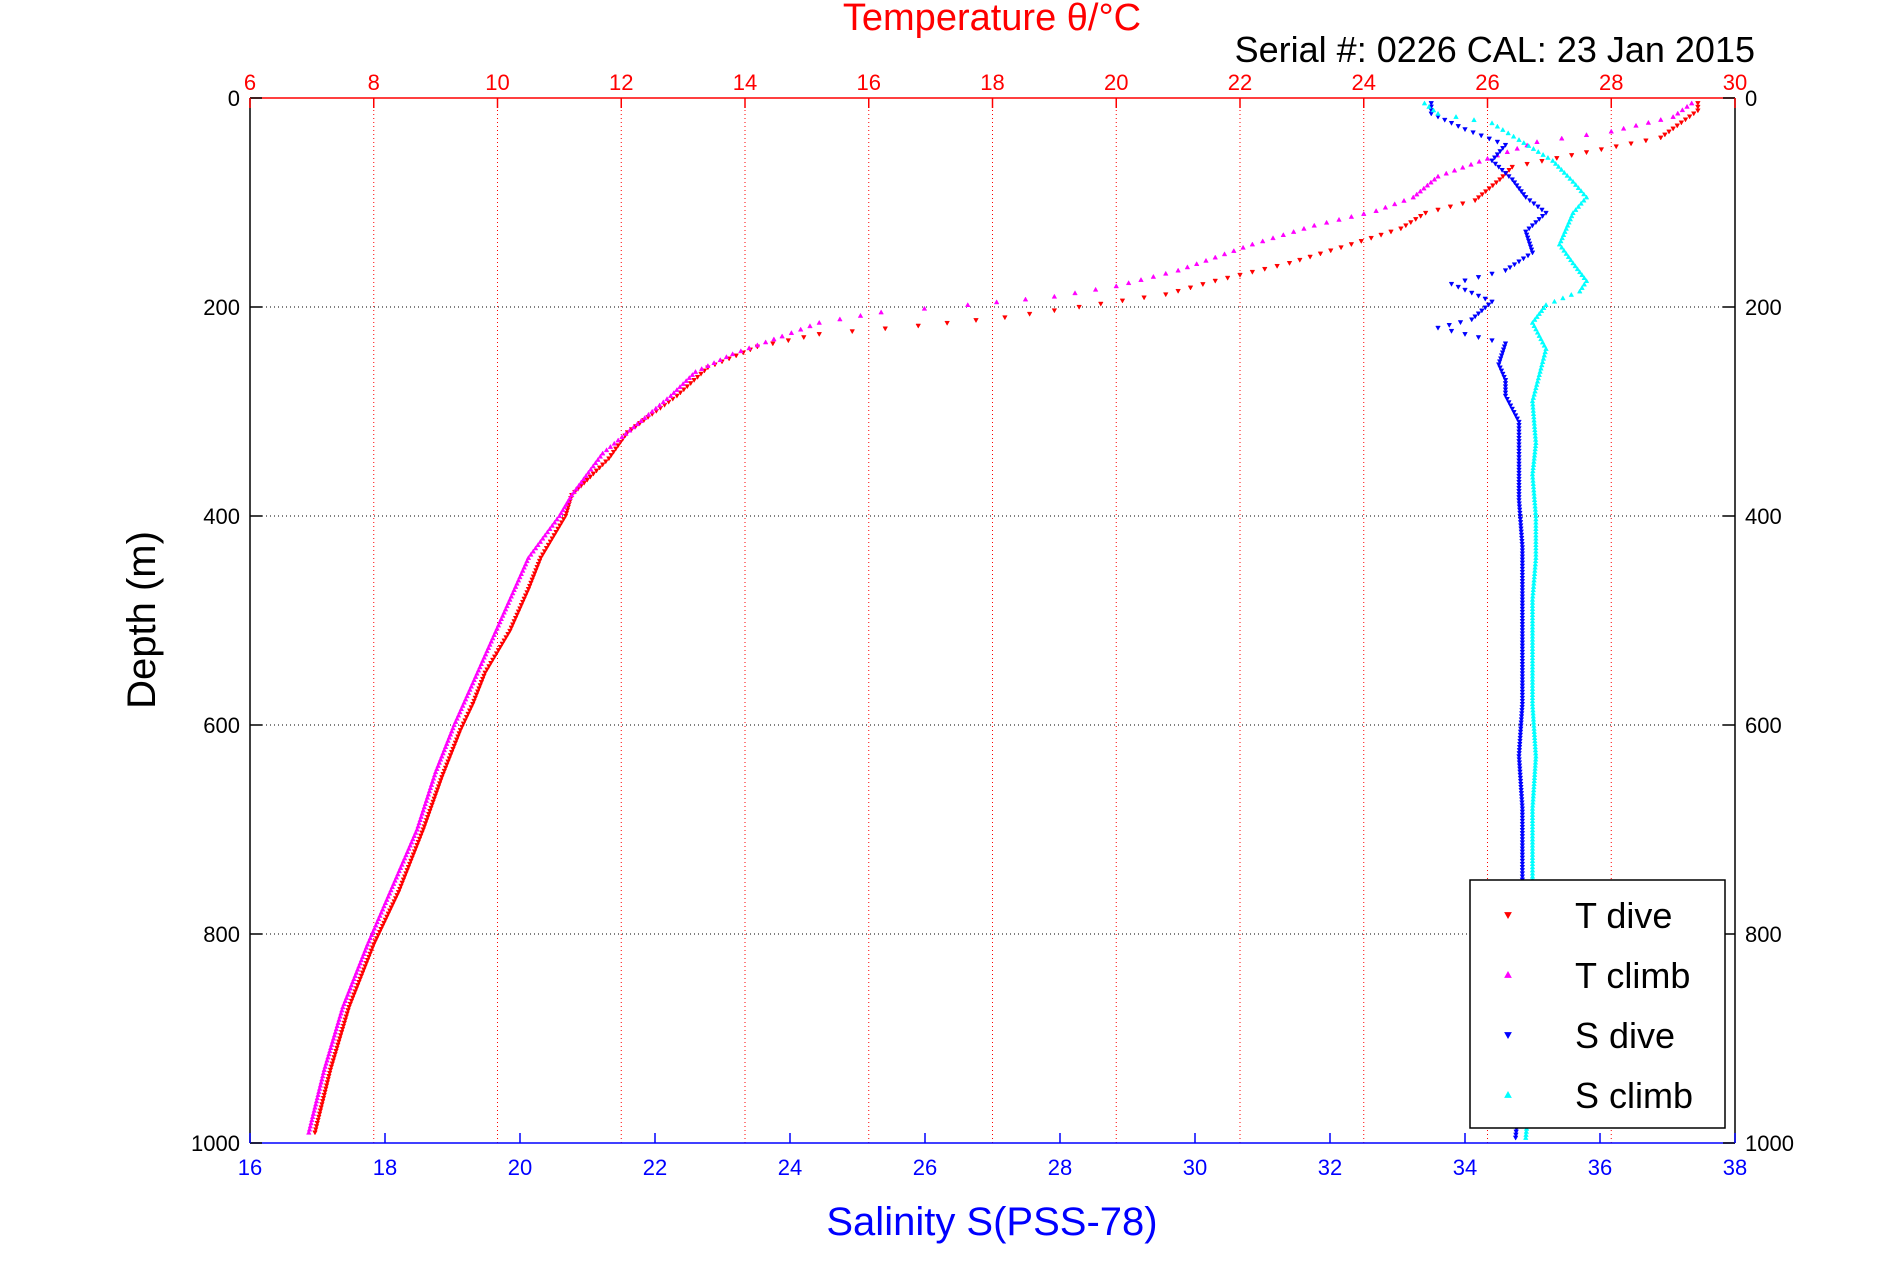 The image size is (1891, 1262). Describe the element at coordinates (1240, 82) in the screenshot. I see `temperature-tick-label: 22` at that location.